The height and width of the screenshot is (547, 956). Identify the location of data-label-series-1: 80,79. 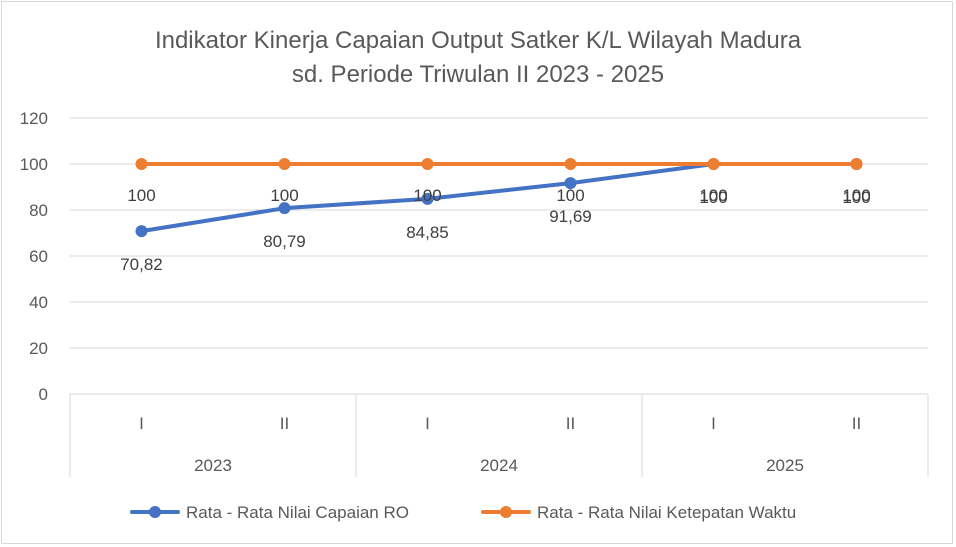
(284, 241).